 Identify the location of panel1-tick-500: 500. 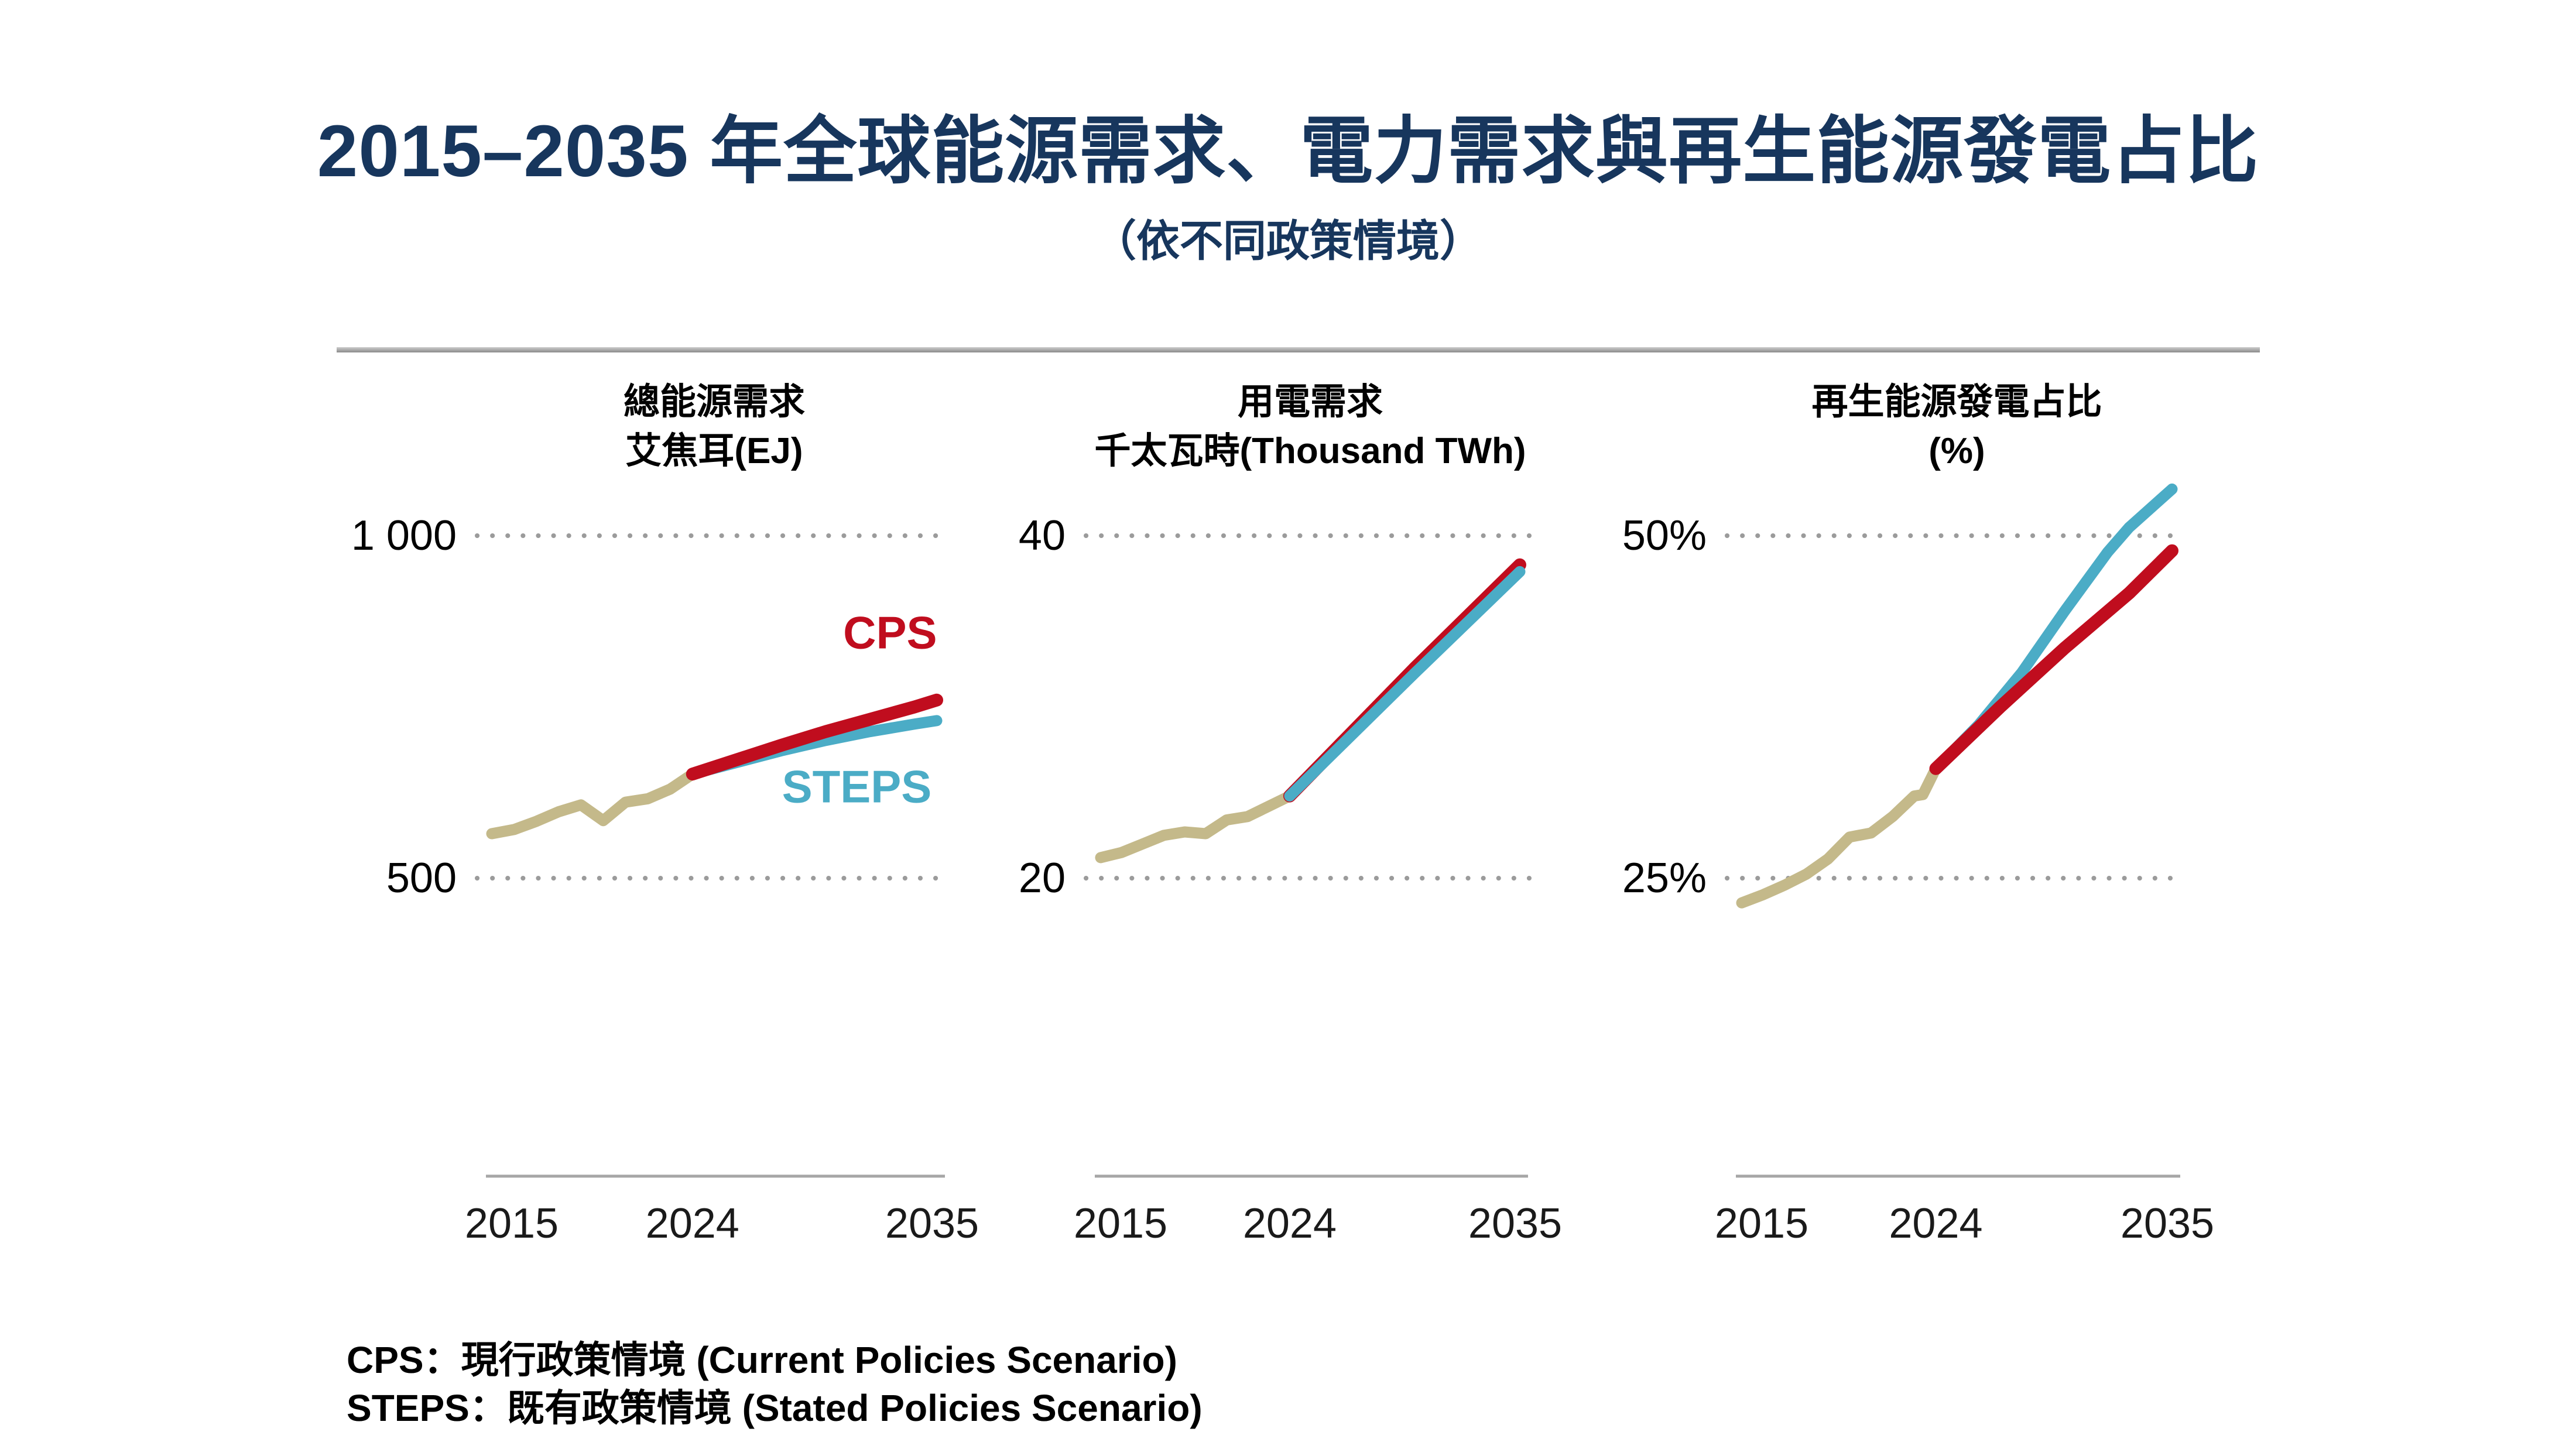
(421, 878).